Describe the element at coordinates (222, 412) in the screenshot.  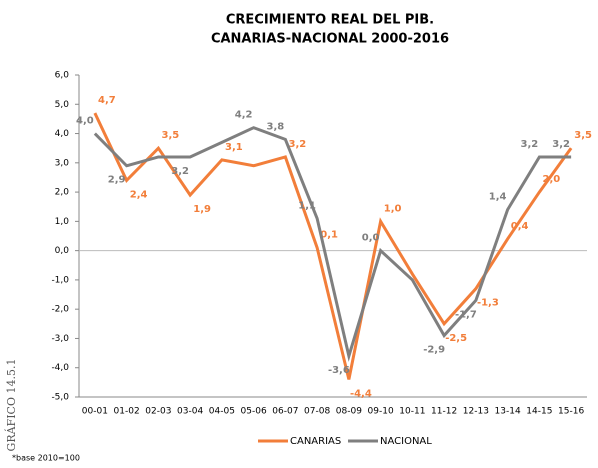
I see `x-tick-label: 04-05` at that location.